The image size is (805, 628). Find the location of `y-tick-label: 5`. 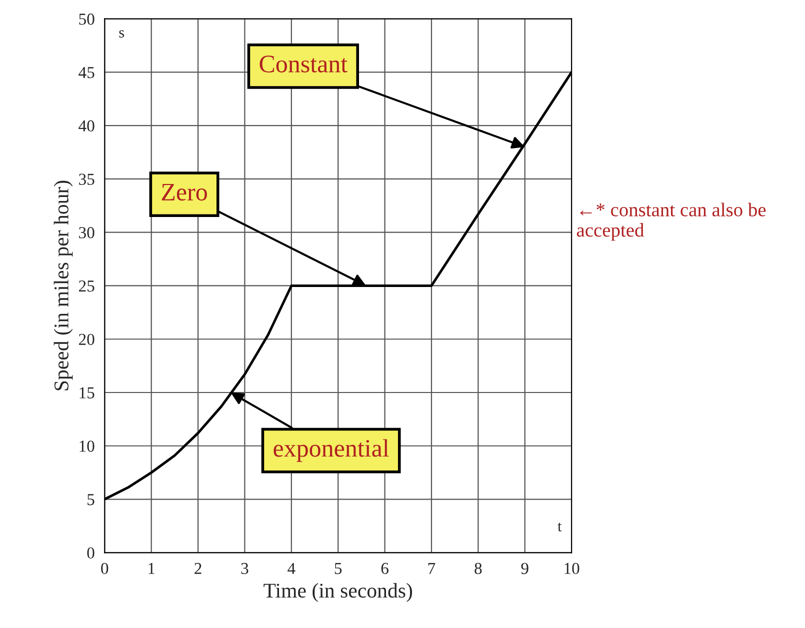

y-tick-label: 5 is located at coordinates (91, 500).